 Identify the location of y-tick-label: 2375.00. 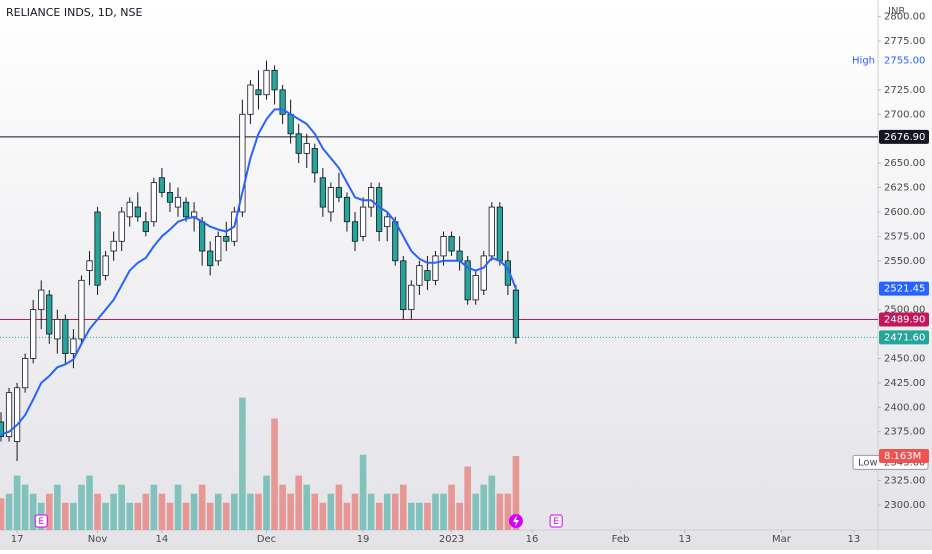
(904, 432).